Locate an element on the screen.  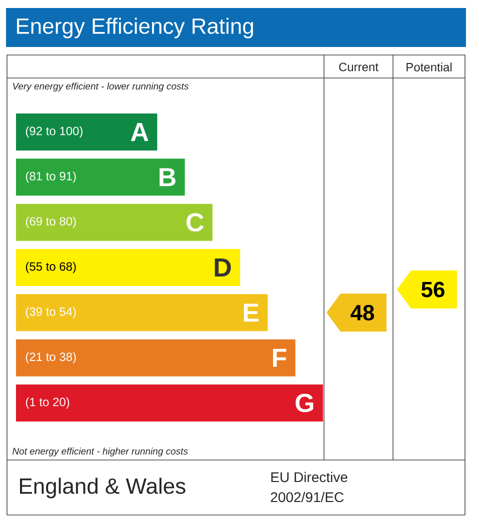
chart-title: Energy Efficiency Rating is located at coordinates (135, 28).